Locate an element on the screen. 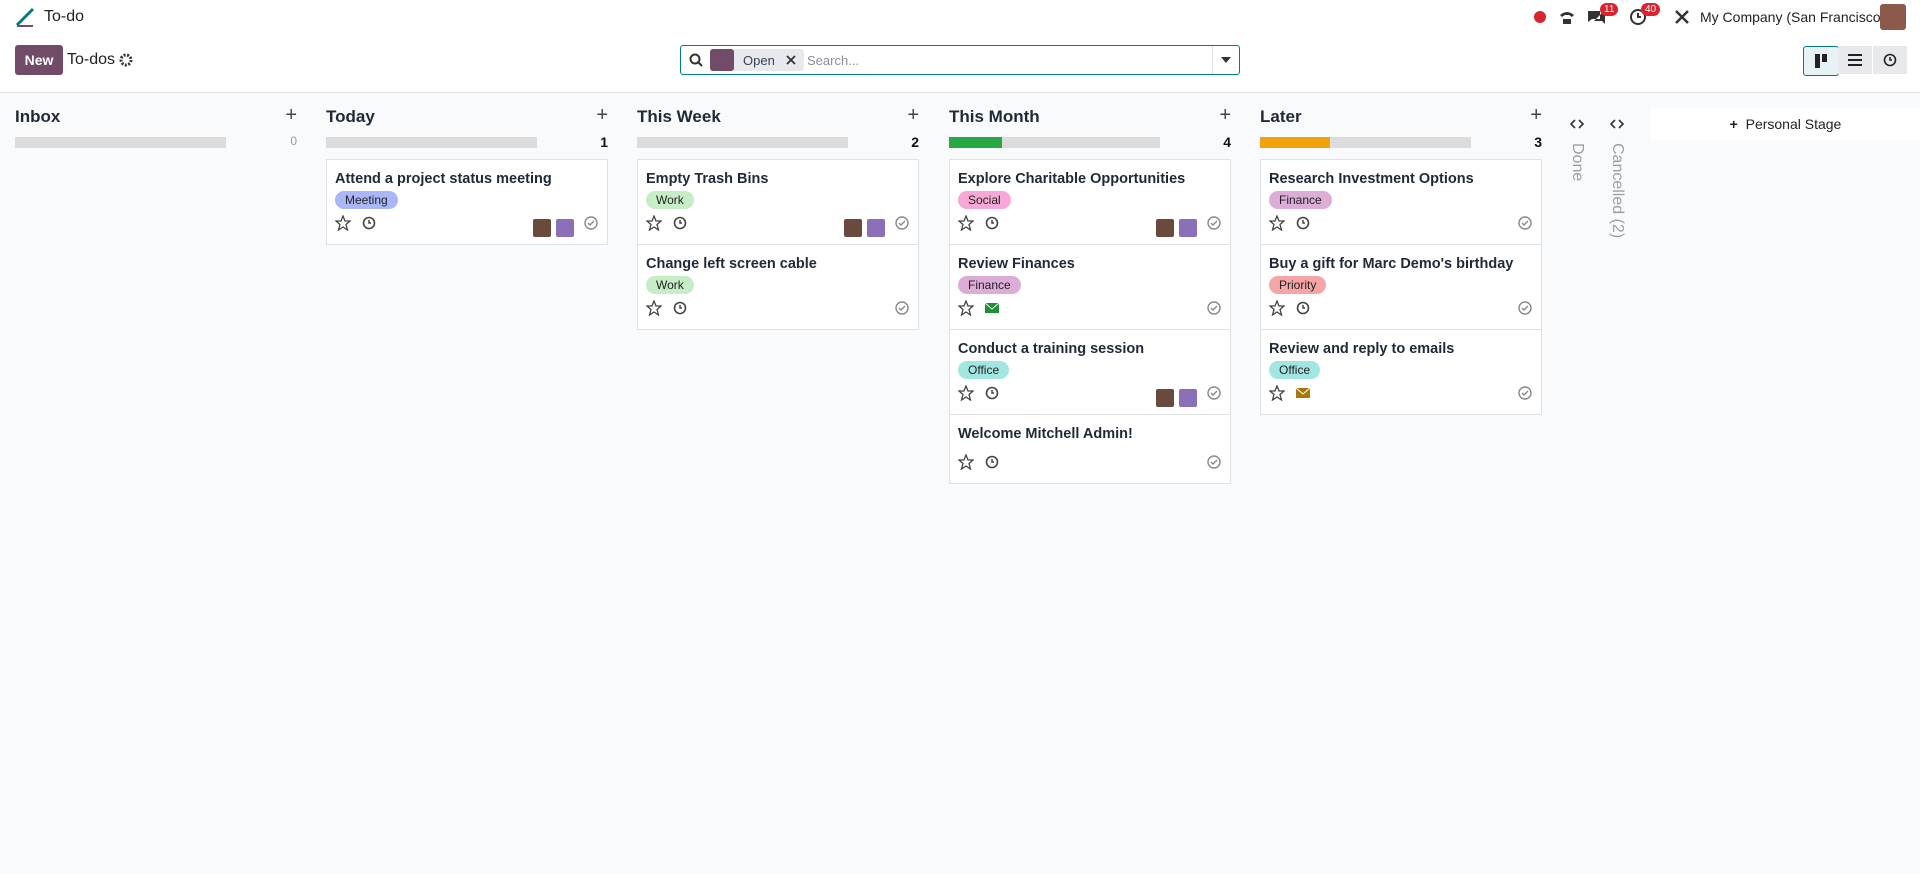  todo-card: Welcome Mitchell Admin! is located at coordinates (1090, 449).